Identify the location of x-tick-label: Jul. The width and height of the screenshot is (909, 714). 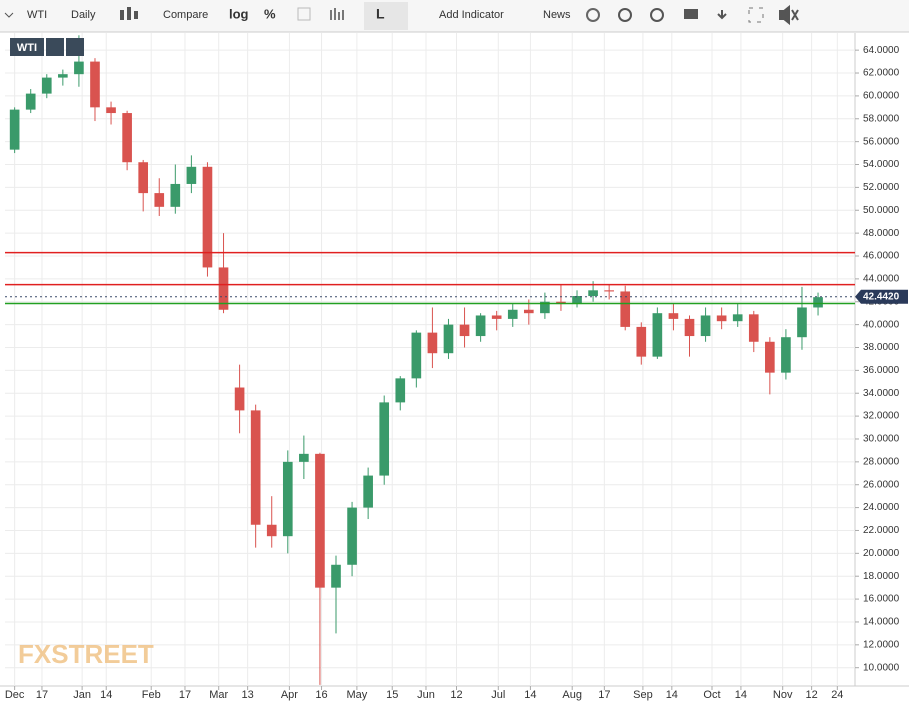
(498, 695).